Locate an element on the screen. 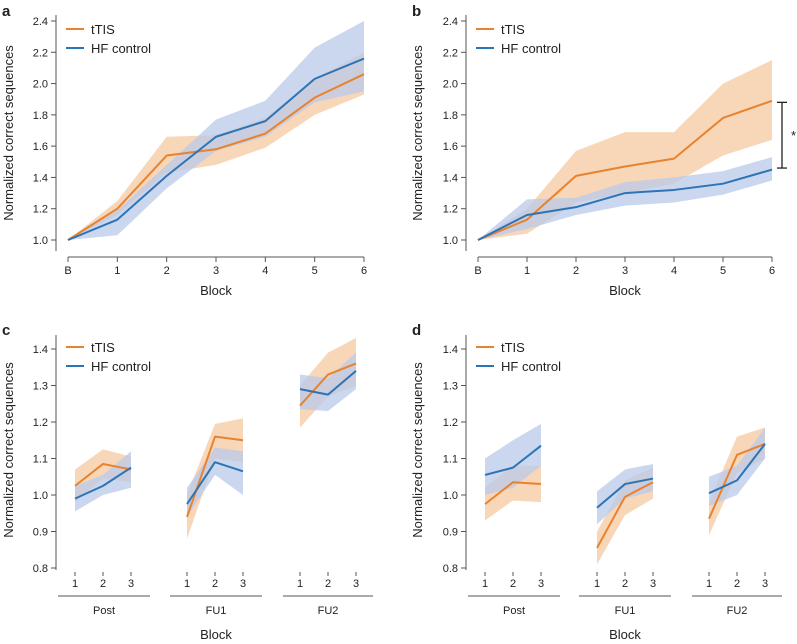 The height and width of the screenshot is (644, 797). panel-letter-d: d is located at coordinates (416, 330).